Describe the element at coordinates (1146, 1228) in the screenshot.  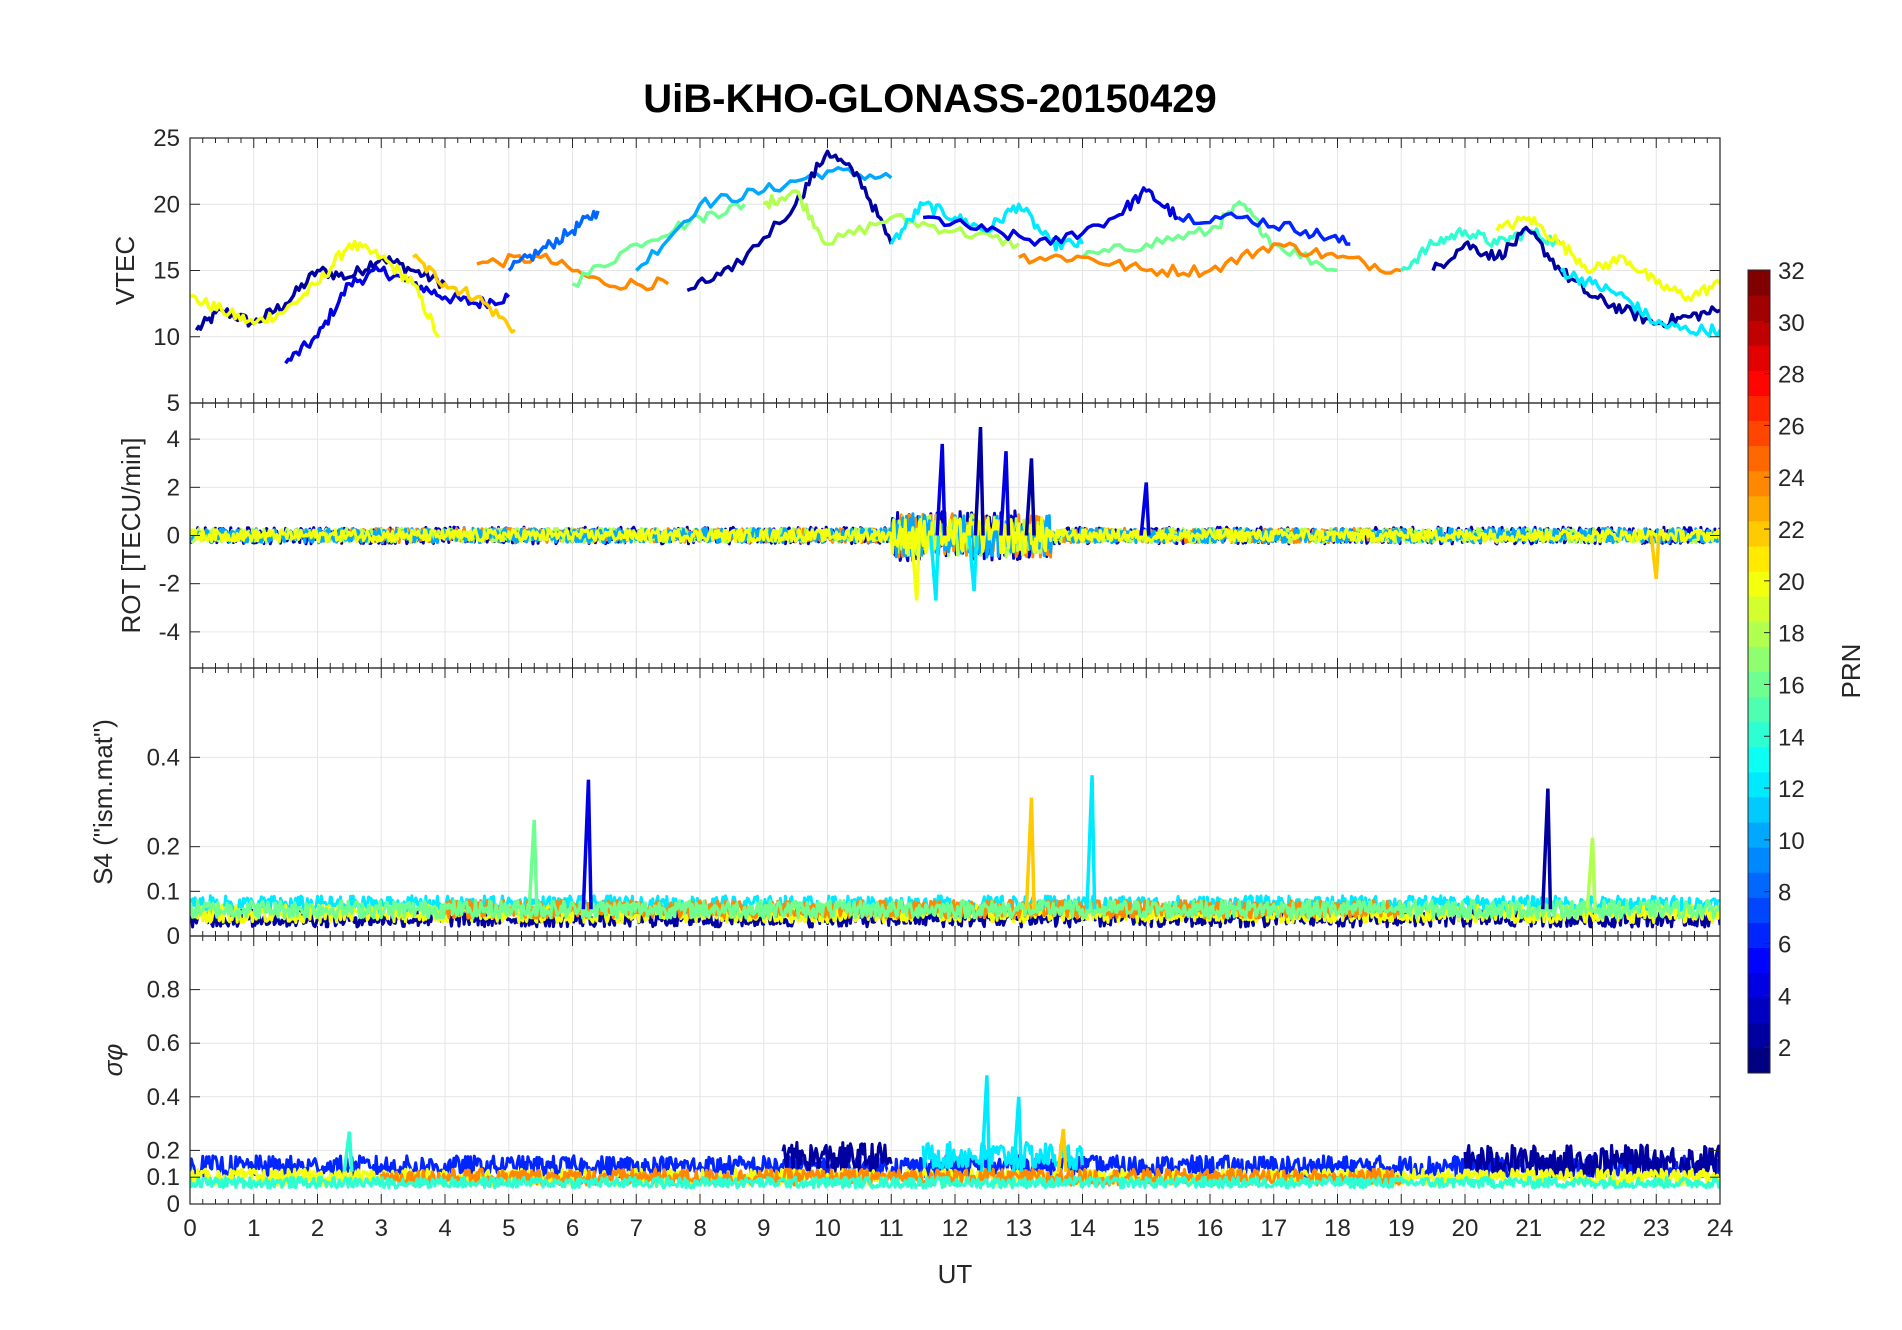
I see `x-tick-label: 15` at that location.